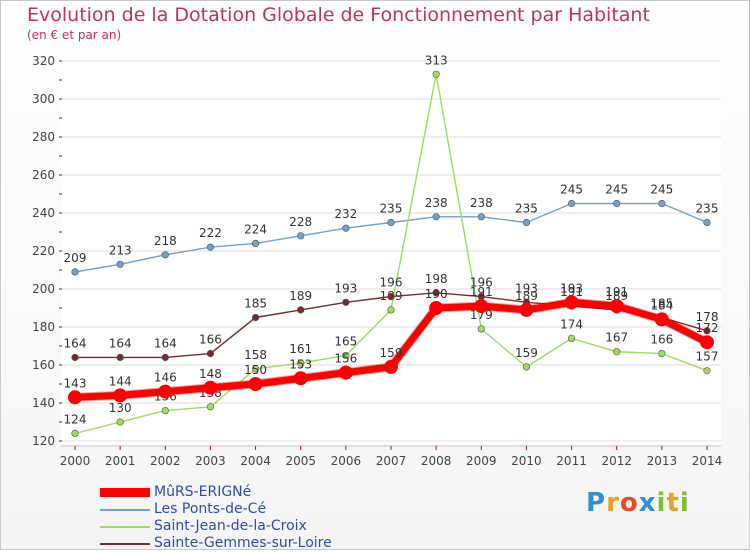 The image size is (750, 552). I want to click on logo-letter: o, so click(629, 503).